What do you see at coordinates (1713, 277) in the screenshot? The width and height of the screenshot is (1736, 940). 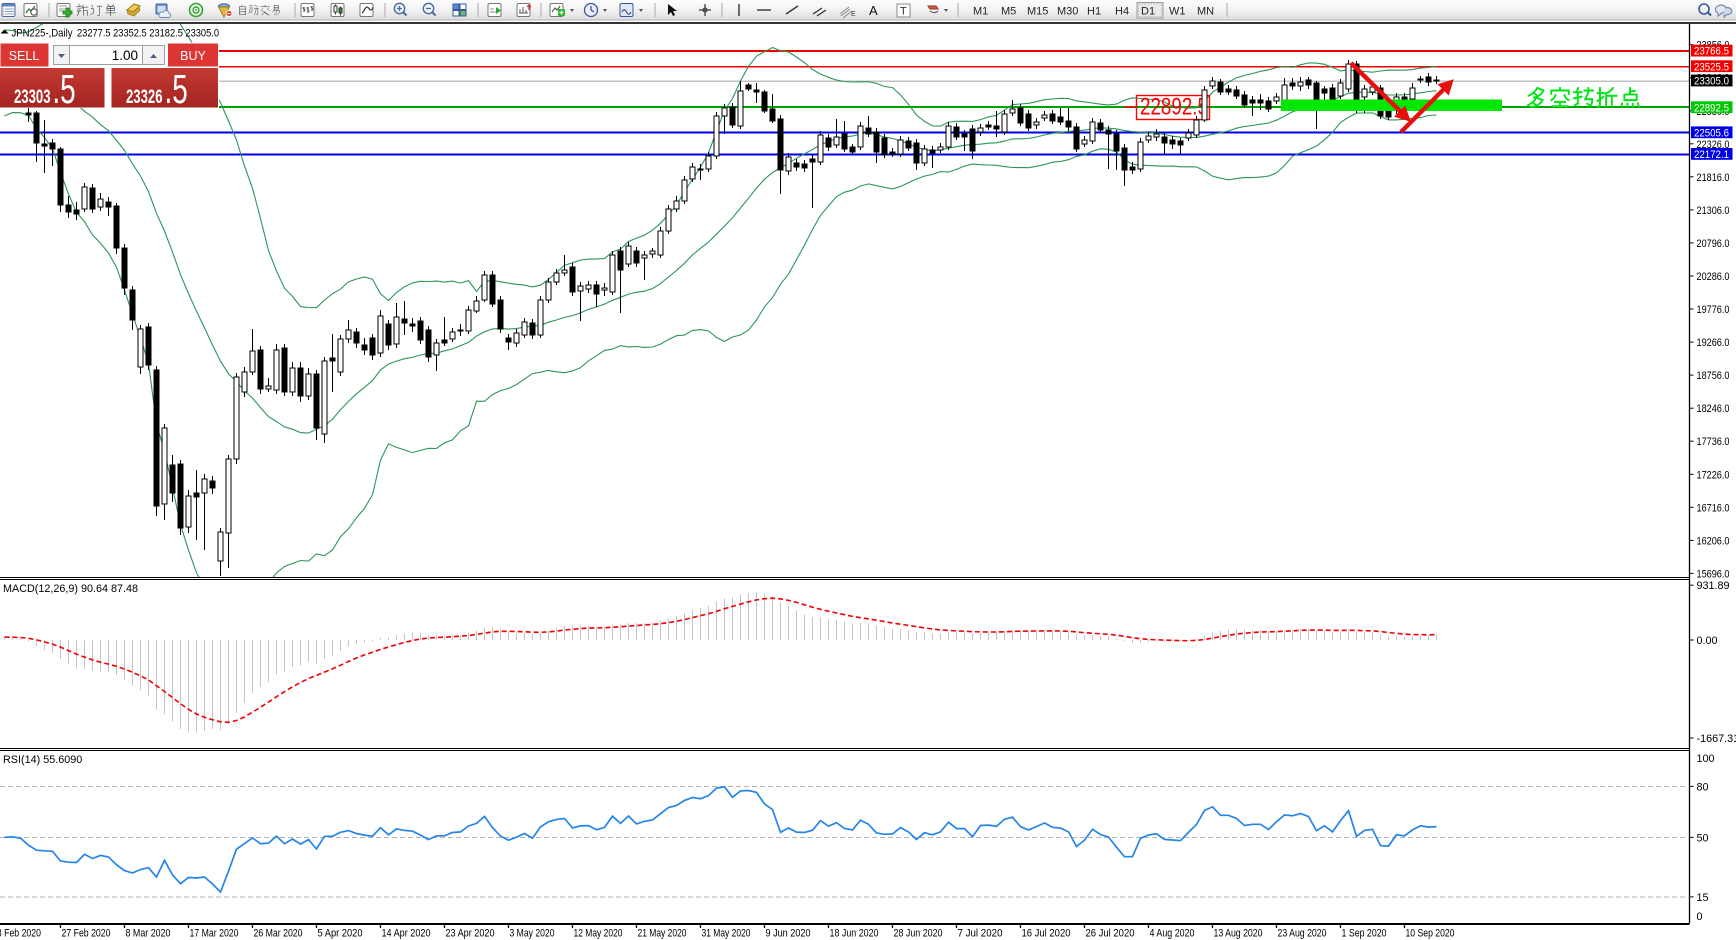 I see `svg-text: 20286.0` at bounding box center [1713, 277].